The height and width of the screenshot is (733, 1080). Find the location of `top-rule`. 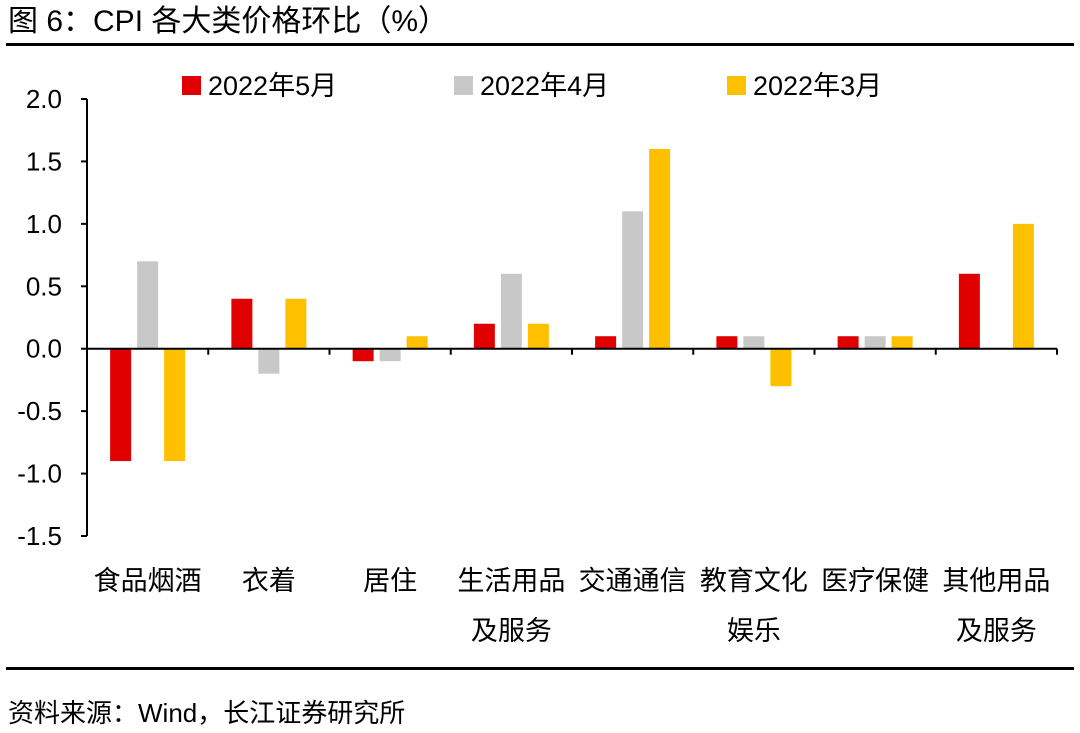

top-rule is located at coordinates (540, 44).